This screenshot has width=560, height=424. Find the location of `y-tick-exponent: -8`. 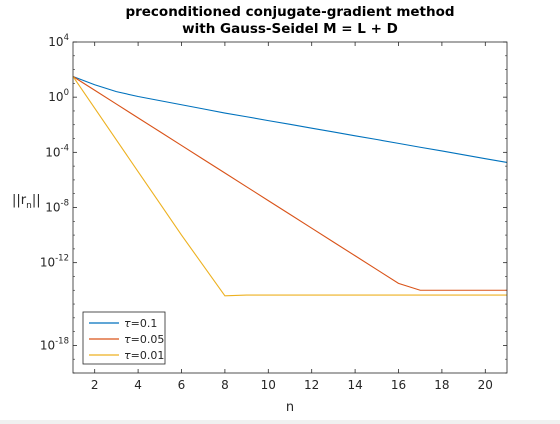

y-tick-exponent: -8 is located at coordinates (65, 204).